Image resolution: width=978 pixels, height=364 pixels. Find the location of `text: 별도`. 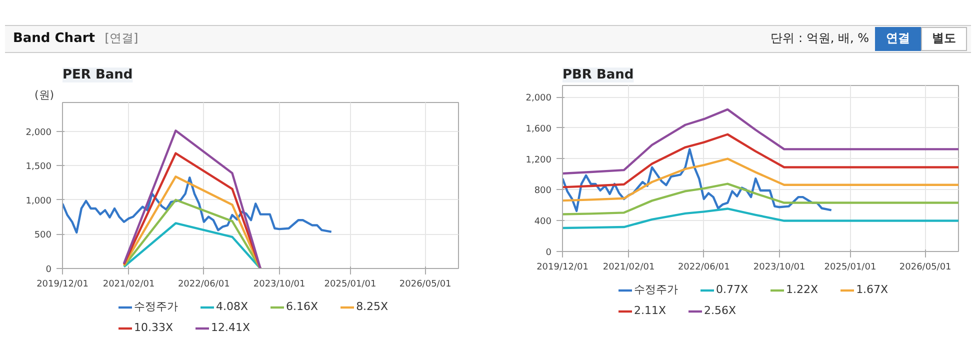

text: 별도 is located at coordinates (944, 39).